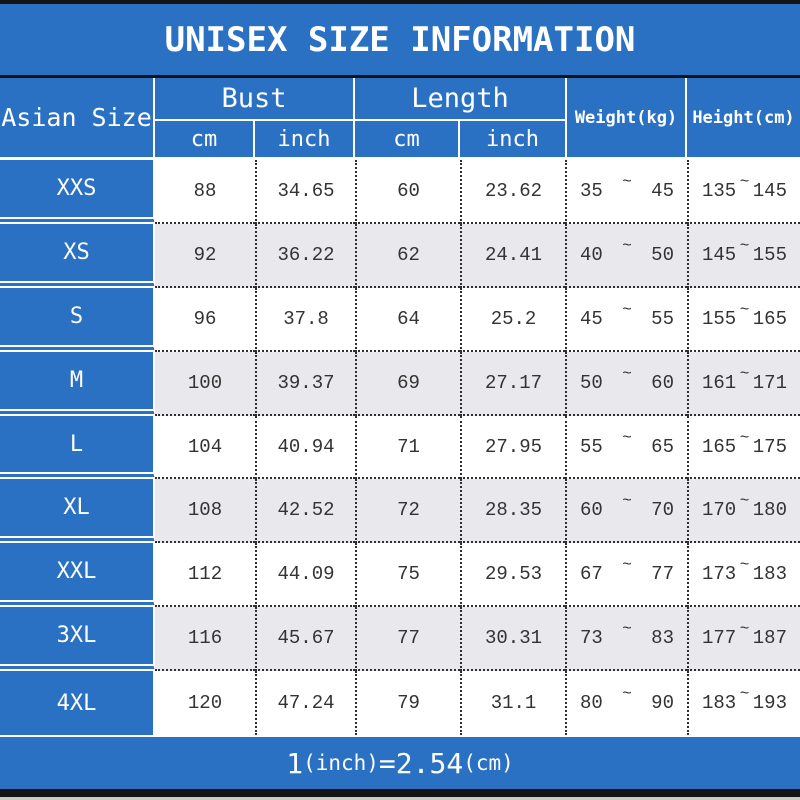  What do you see at coordinates (305, 192) in the screenshot?
I see `bust-inch-value: 34.65` at bounding box center [305, 192].